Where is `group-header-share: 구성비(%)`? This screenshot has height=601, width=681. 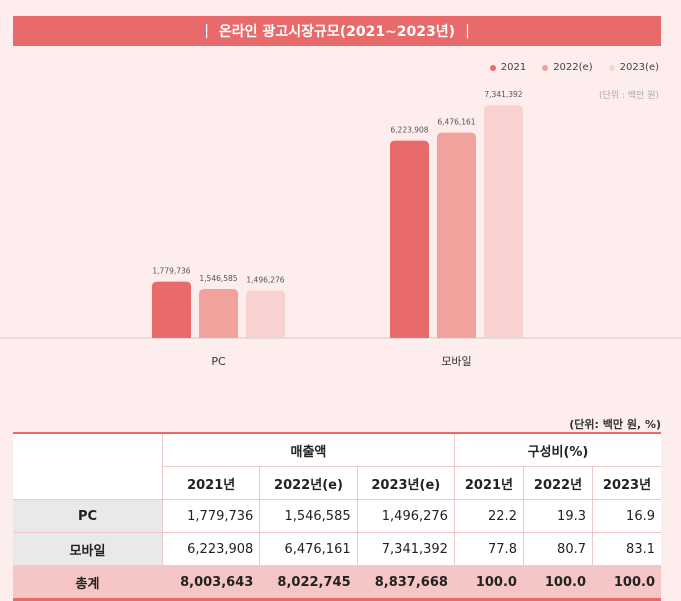 group-header-share: 구성비(%) is located at coordinates (557, 449).